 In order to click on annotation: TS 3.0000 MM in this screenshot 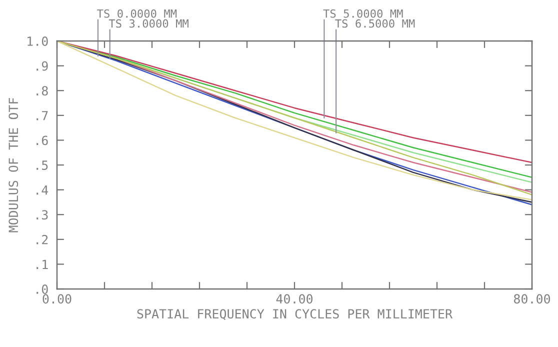, I will do `click(148, 23)`.